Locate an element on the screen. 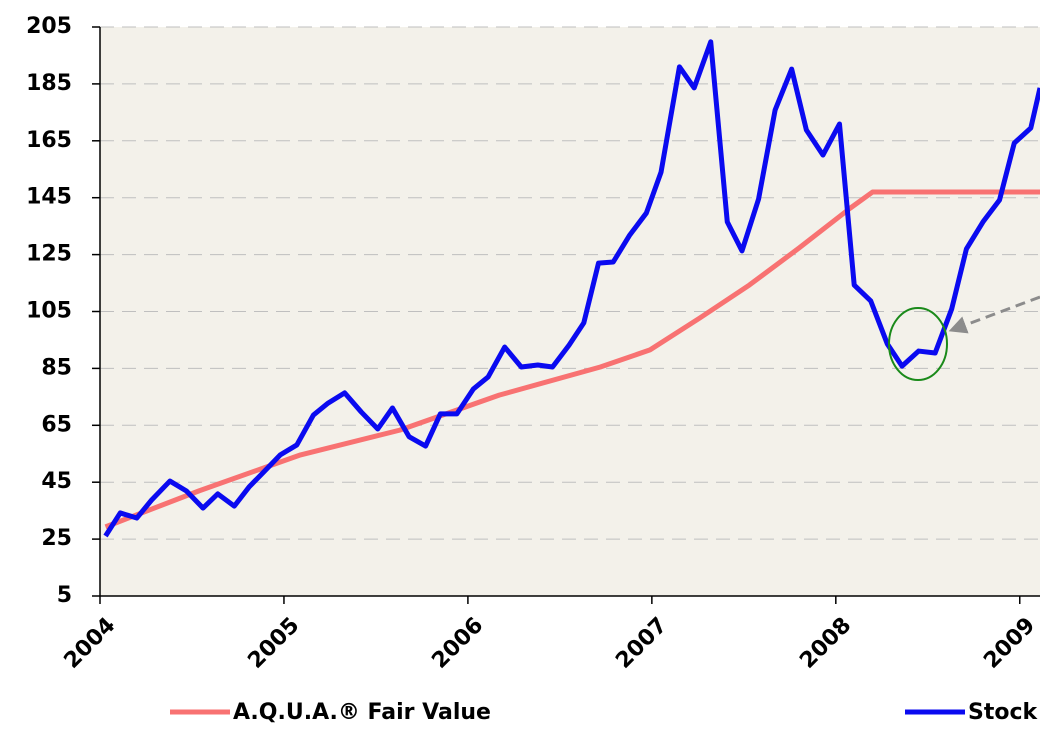 The image size is (1040, 748). y-tick-label: 165 is located at coordinates (49, 140).